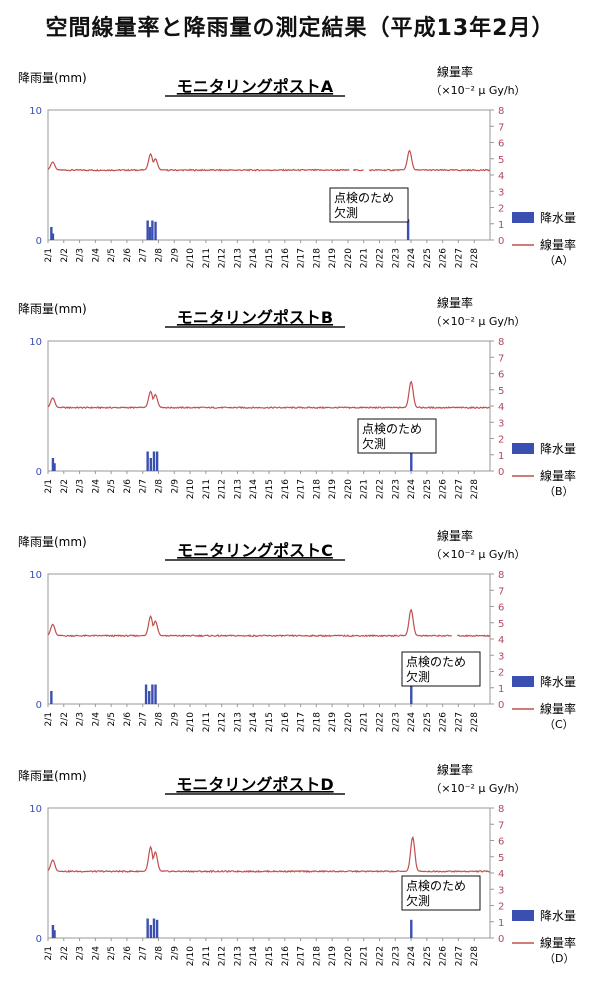 The image size is (600, 990). Describe the element at coordinates (523, 448) in the screenshot. I see `legend-rain-swatch` at that location.